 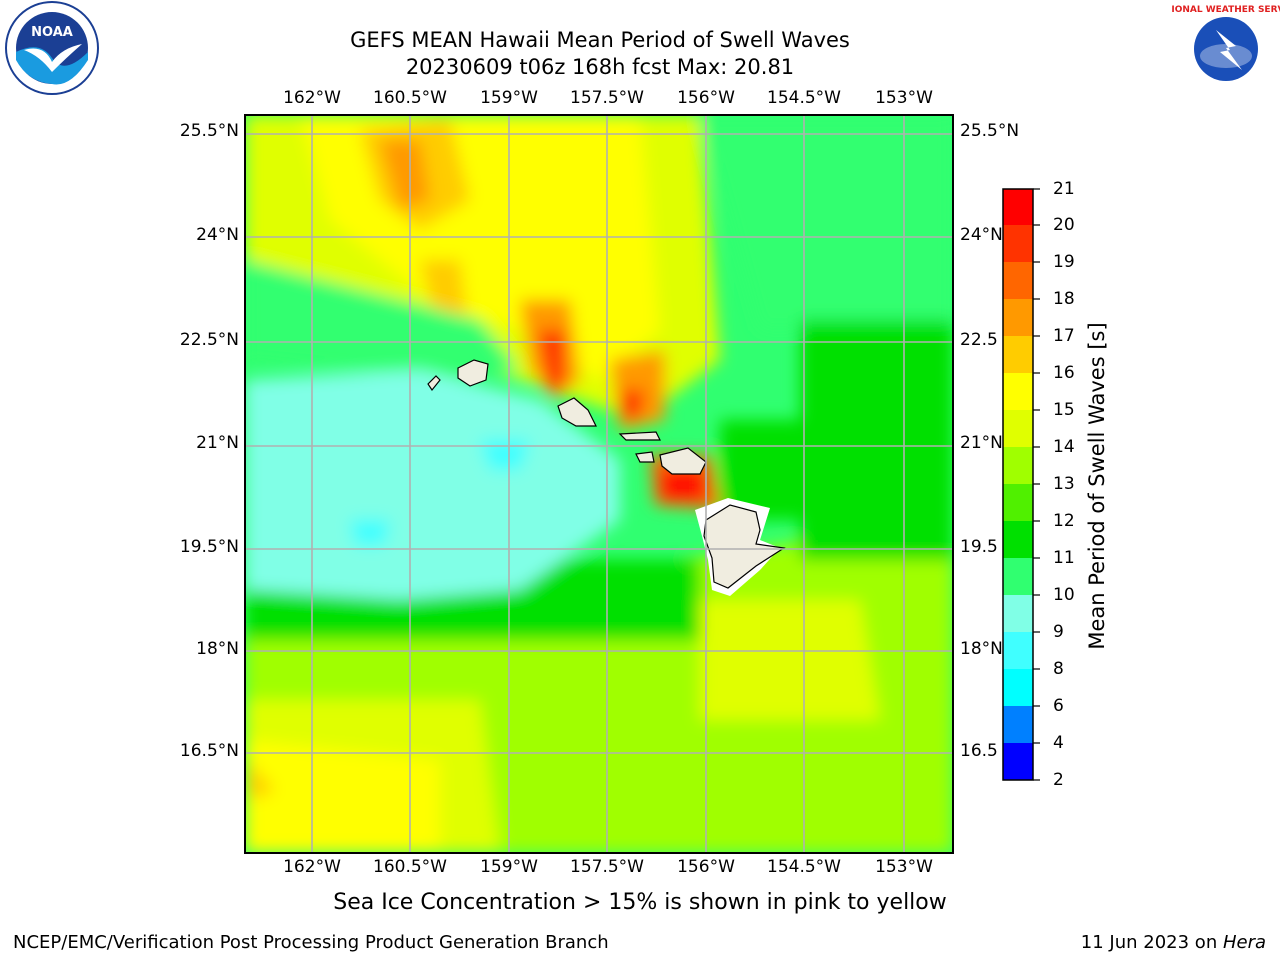 I want to click on colorbar-tick: 6, so click(x=1058, y=706).